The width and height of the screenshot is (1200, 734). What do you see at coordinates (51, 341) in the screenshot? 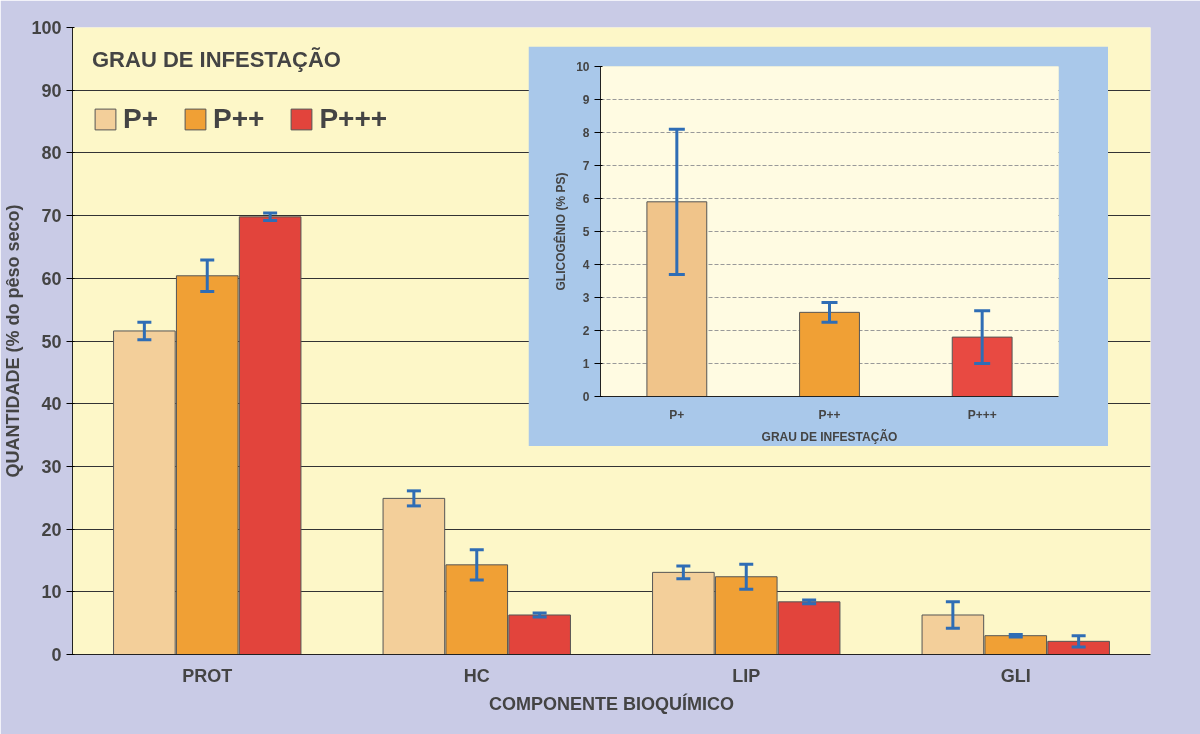
I see `y-tick-label: 50` at bounding box center [51, 341].